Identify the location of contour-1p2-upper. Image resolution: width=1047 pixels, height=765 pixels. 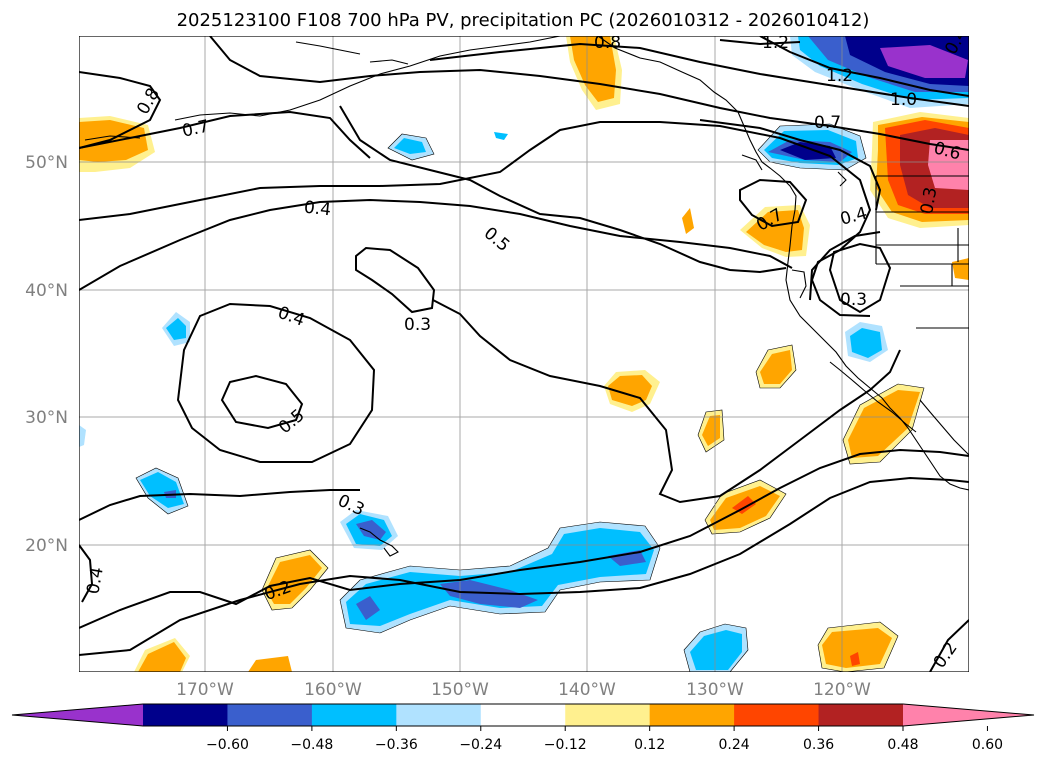
(760, 42).